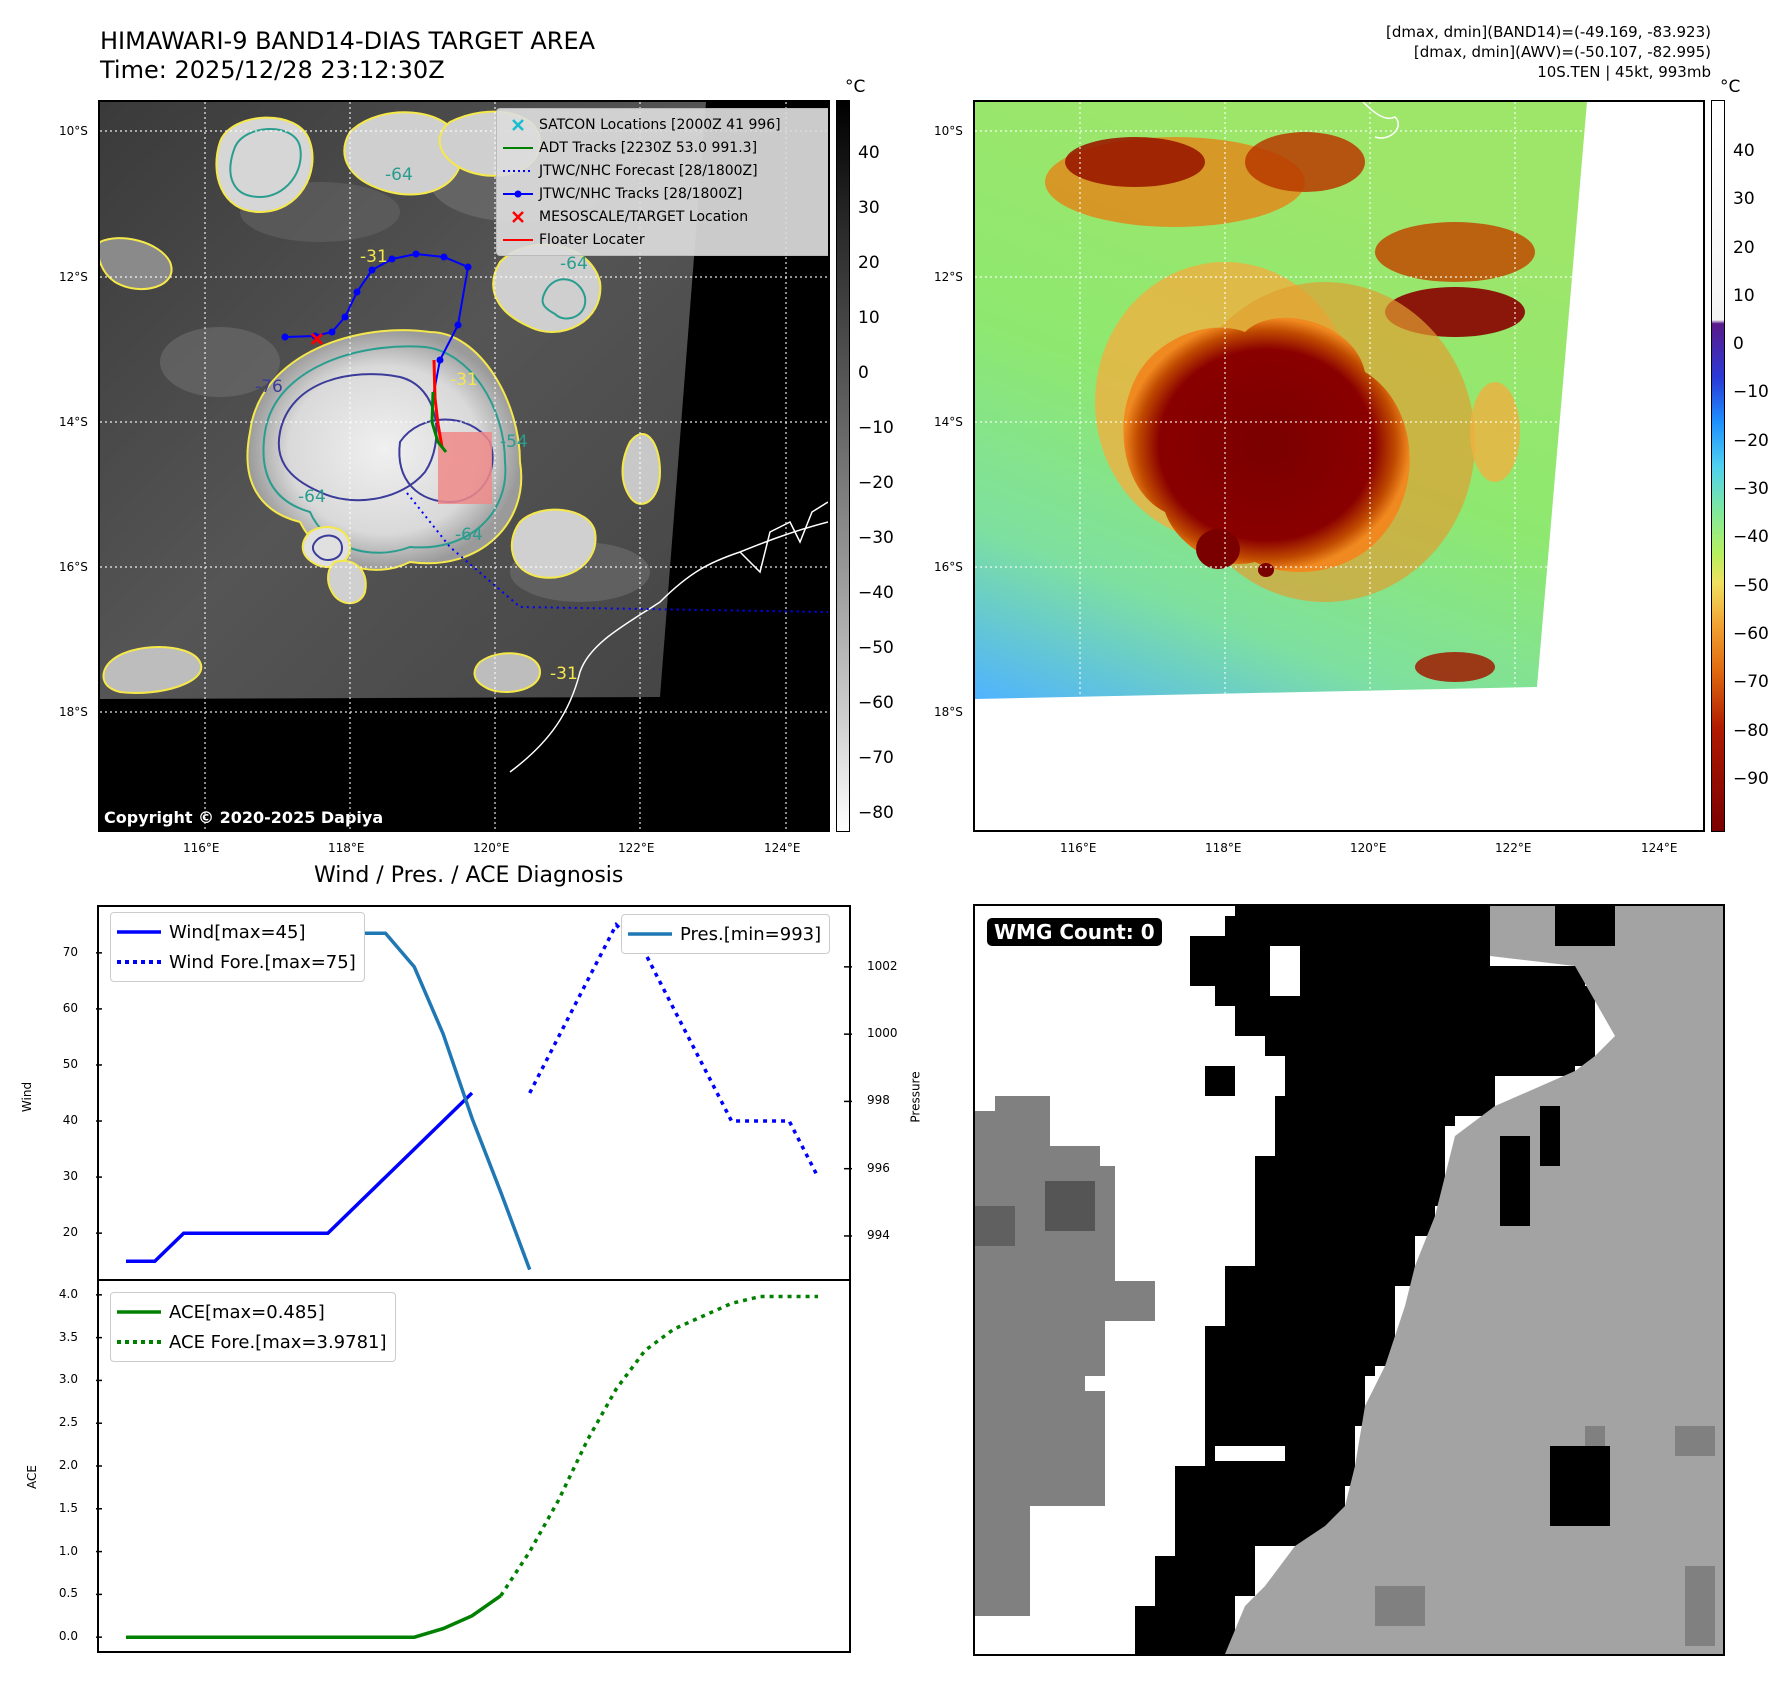 This screenshot has height=1690, width=1792. What do you see at coordinates (518, 124) in the screenshot?
I see `x-marker-icon` at bounding box center [518, 124].